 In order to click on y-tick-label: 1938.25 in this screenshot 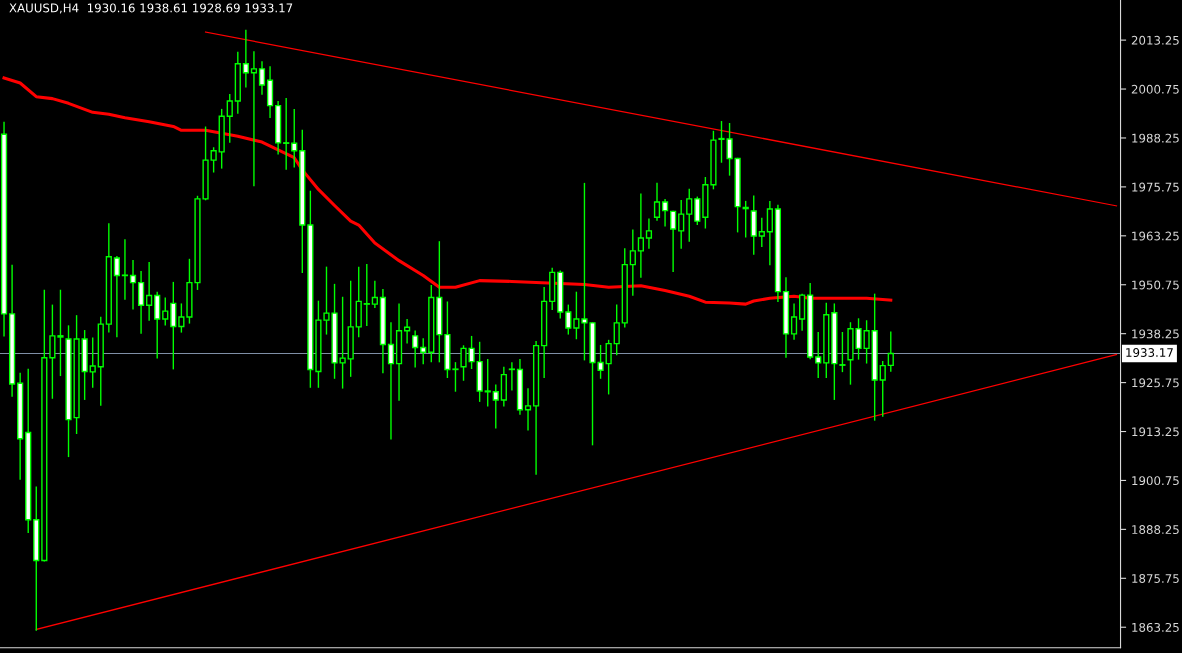, I will do `click(1155, 334)`.